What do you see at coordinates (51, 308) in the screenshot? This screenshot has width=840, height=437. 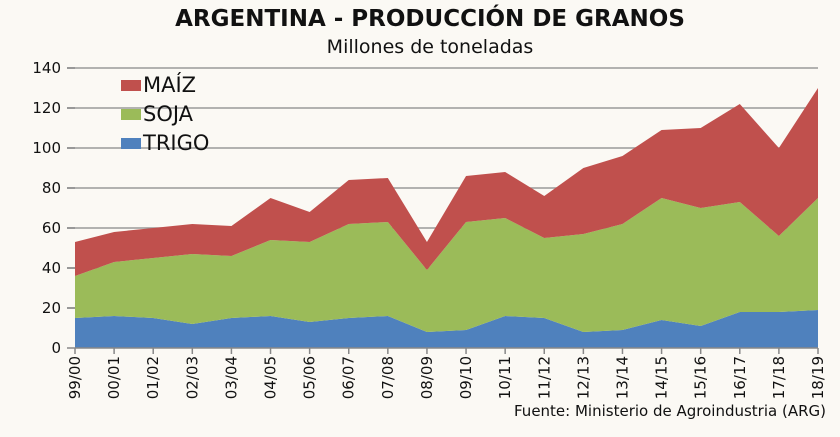 I see `y-tick-label: 20` at bounding box center [51, 308].